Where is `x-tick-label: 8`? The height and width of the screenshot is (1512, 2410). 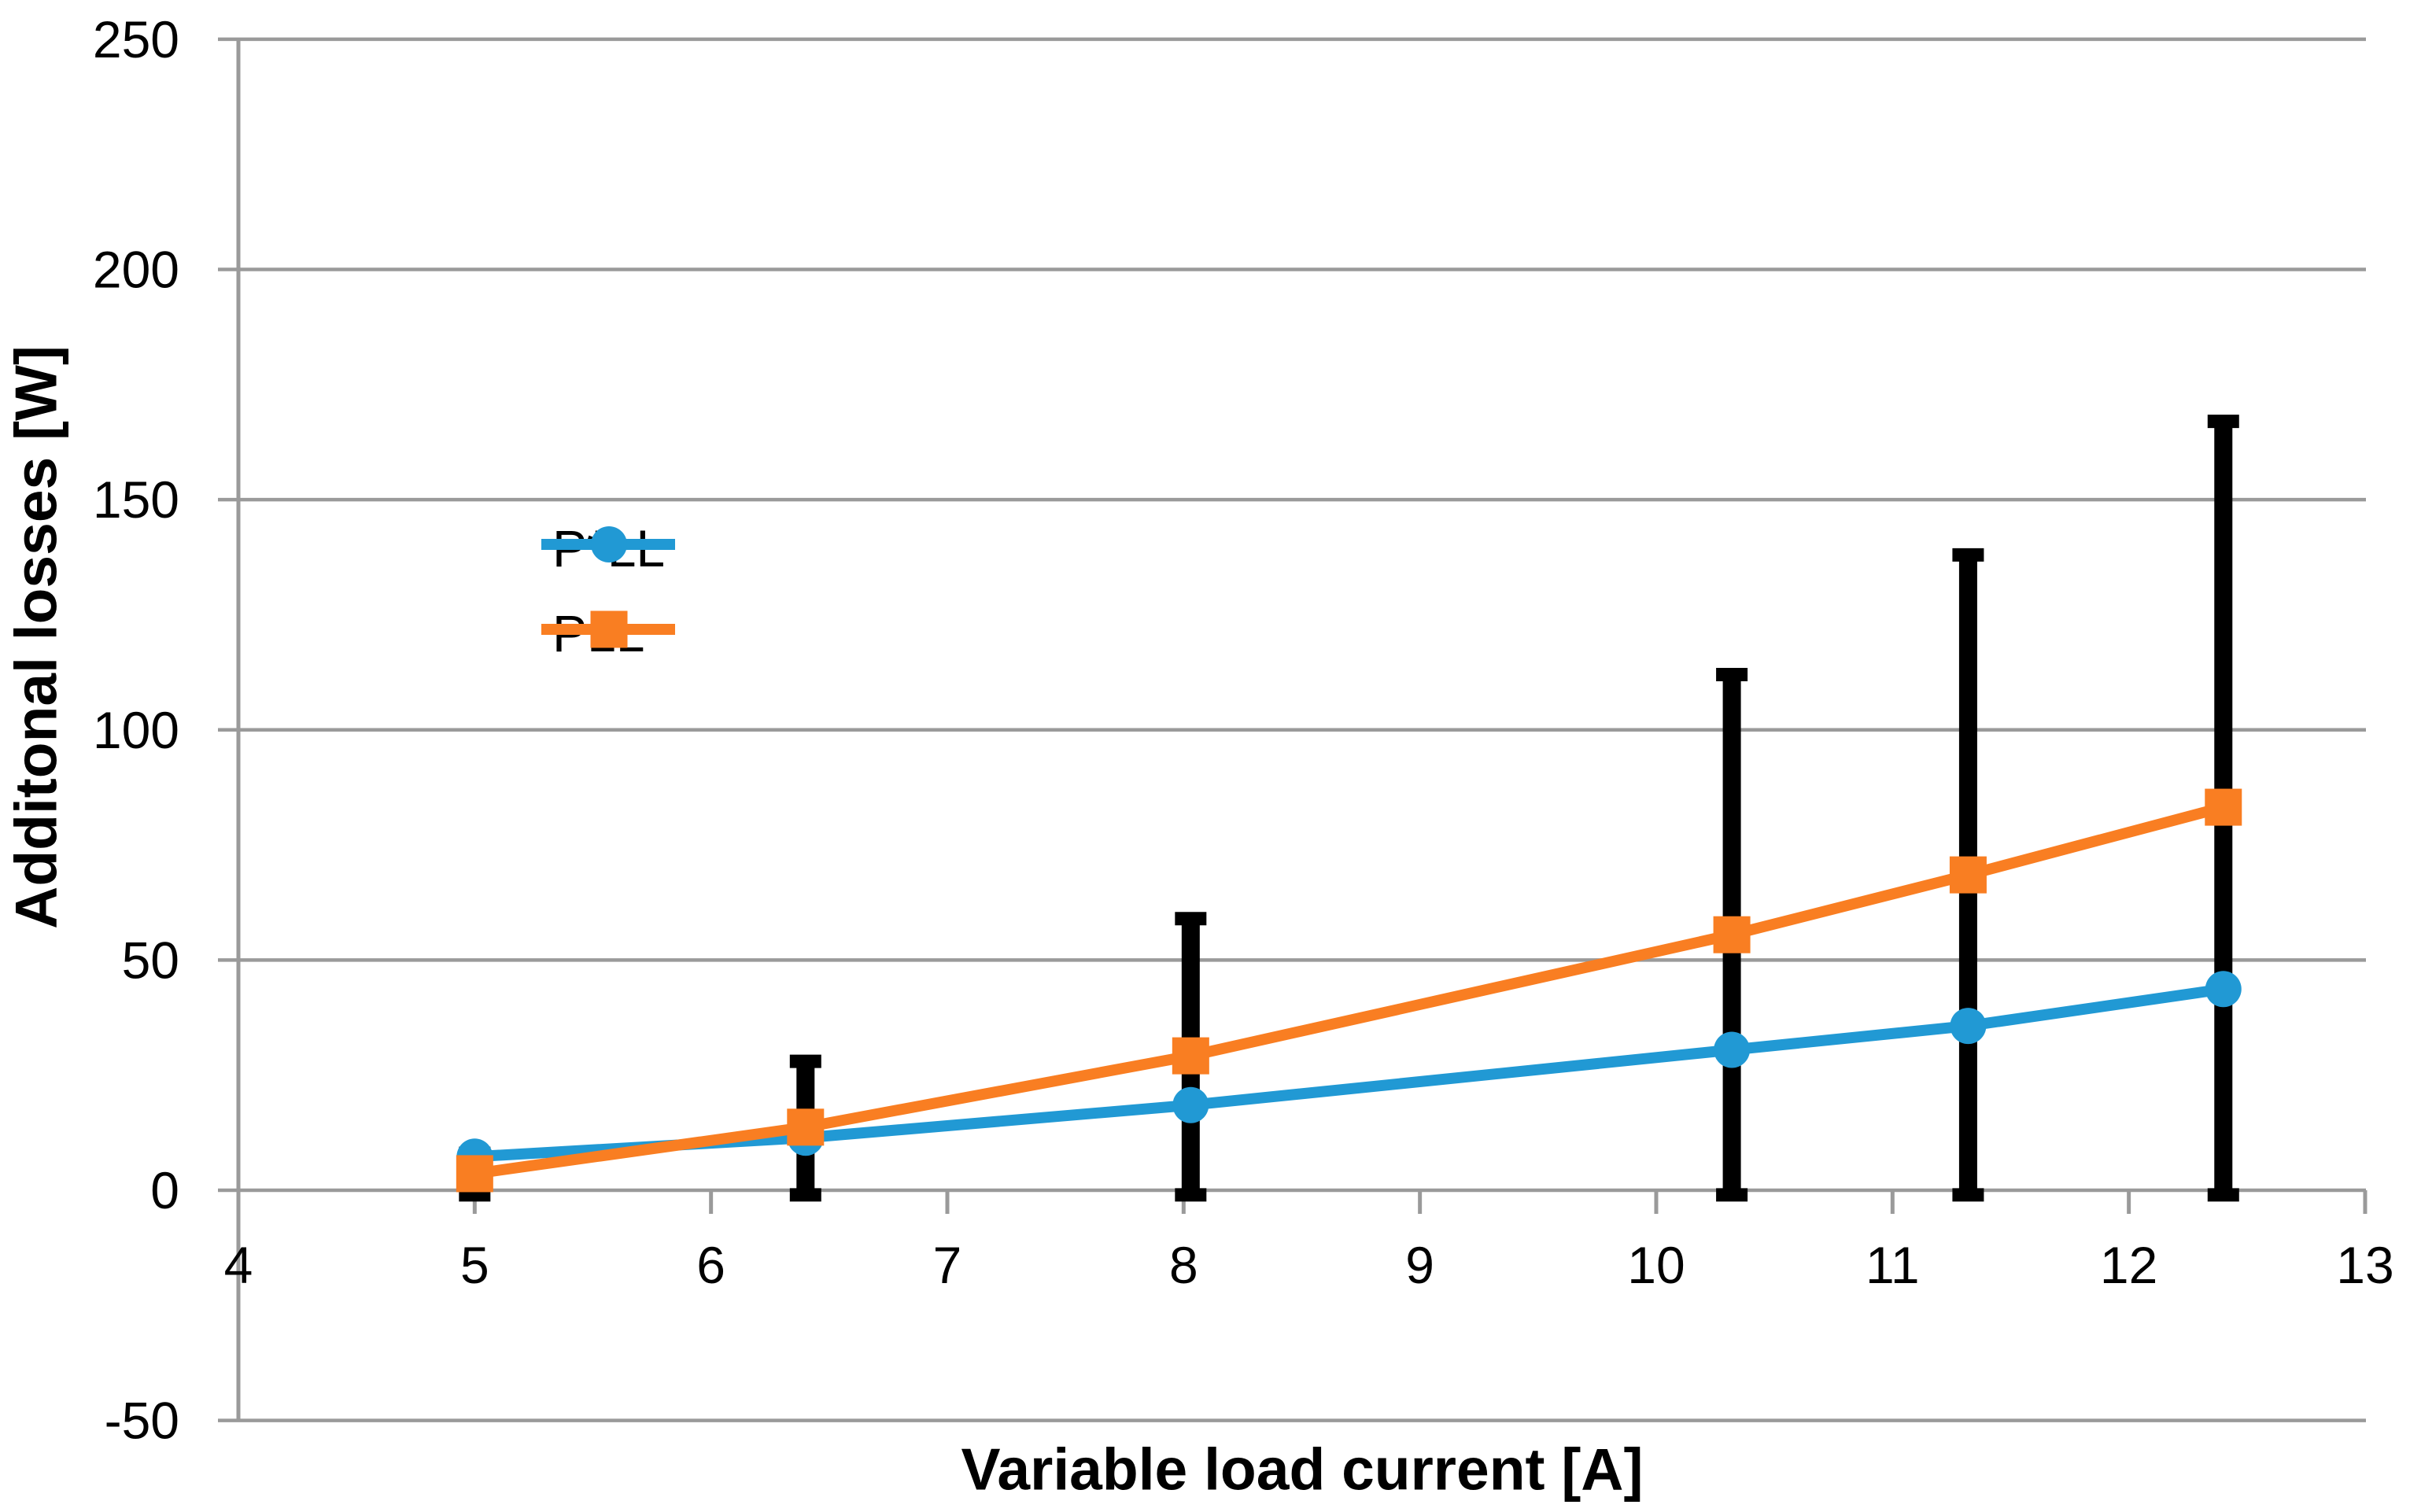 x-tick-label: 8 is located at coordinates (1183, 1265).